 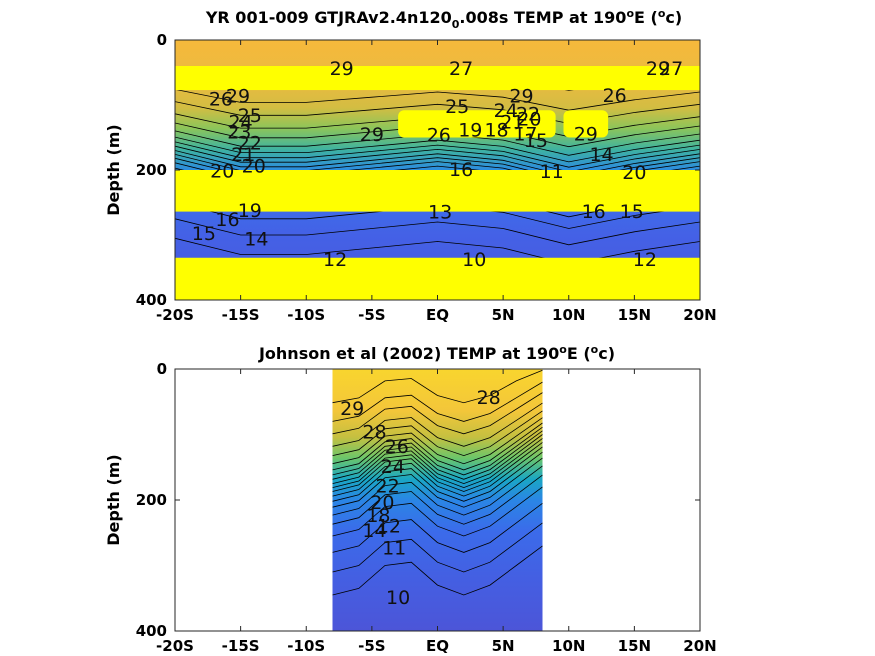 I want to click on bottom-contours, so click(x=437, y=482).